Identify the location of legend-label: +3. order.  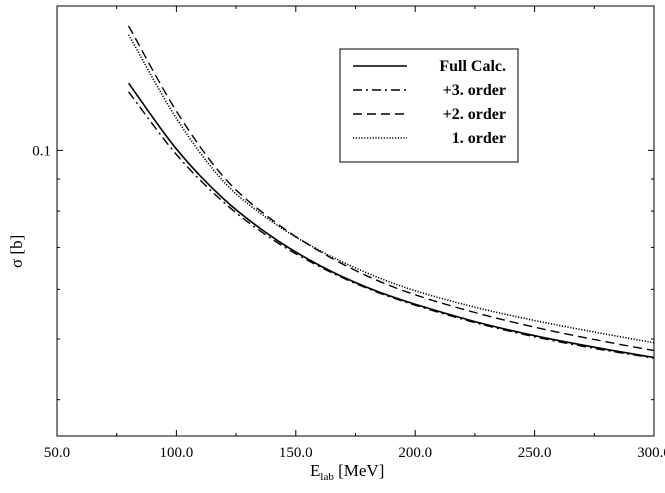
(474, 90).